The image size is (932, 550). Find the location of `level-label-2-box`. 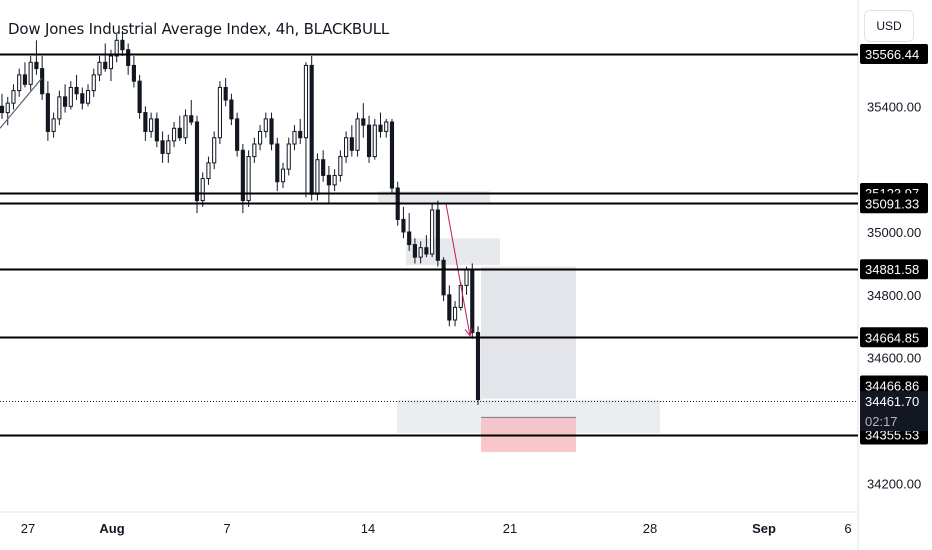

level-label-2-box is located at coordinates (894, 203).